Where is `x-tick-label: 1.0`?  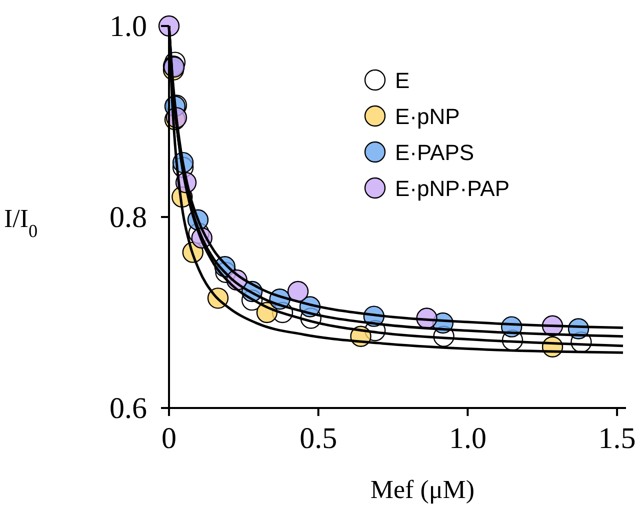
x-tick-label: 1.0 is located at coordinates (467, 438).